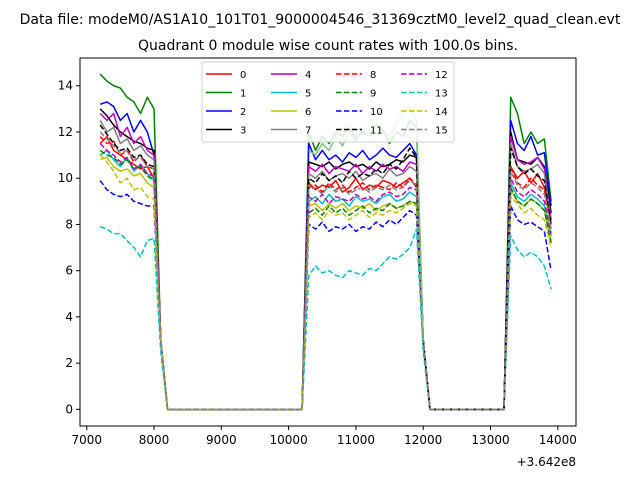  What do you see at coordinates (69, 363) in the screenshot?
I see `y-tick-label: 2` at bounding box center [69, 363].